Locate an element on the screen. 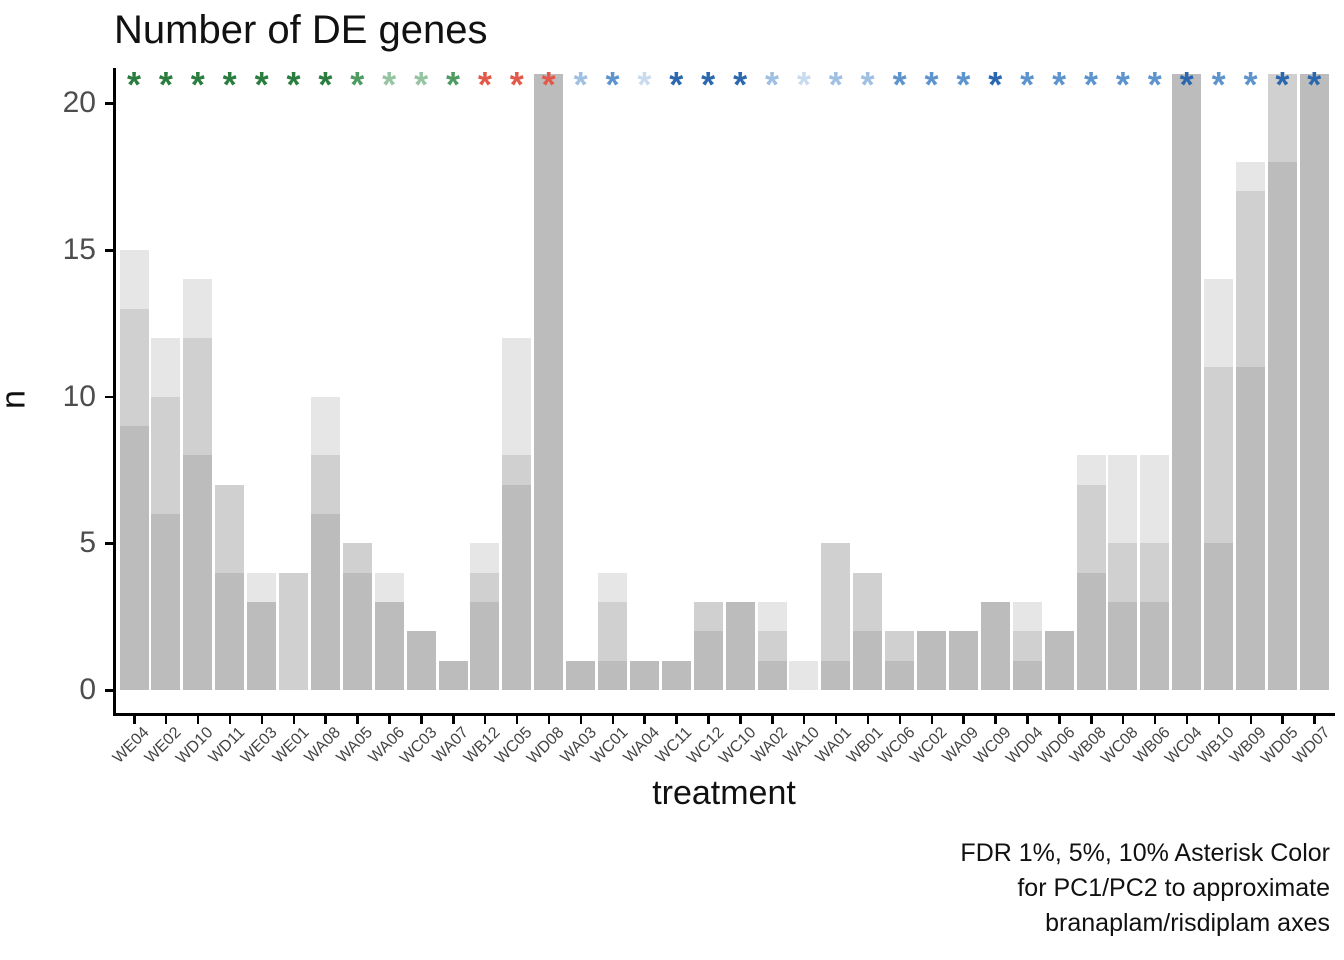  significance-asterisk-WC01: * is located at coordinates (612, 84).